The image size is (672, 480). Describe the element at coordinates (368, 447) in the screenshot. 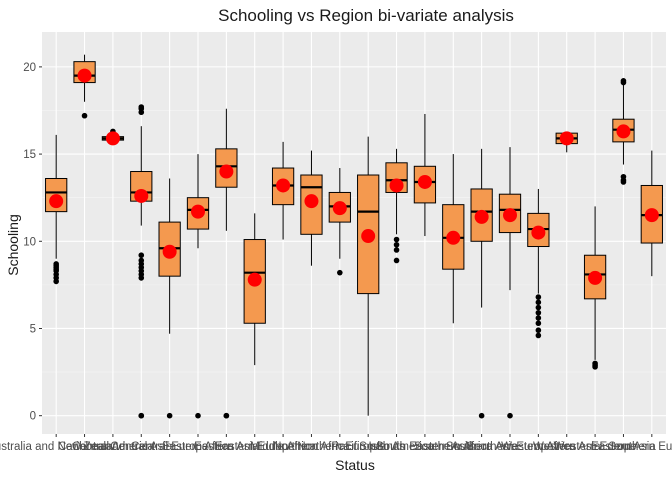

I see `x-tick-label: Pacific Islands` at that location.